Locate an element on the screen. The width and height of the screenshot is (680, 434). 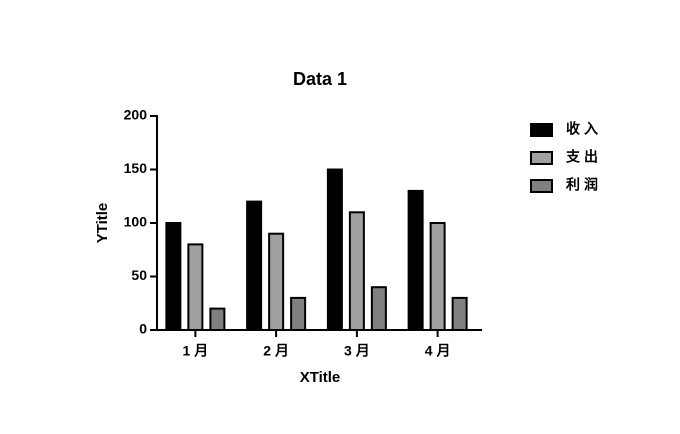
y-tick-label: 0 is located at coordinates (143, 329).